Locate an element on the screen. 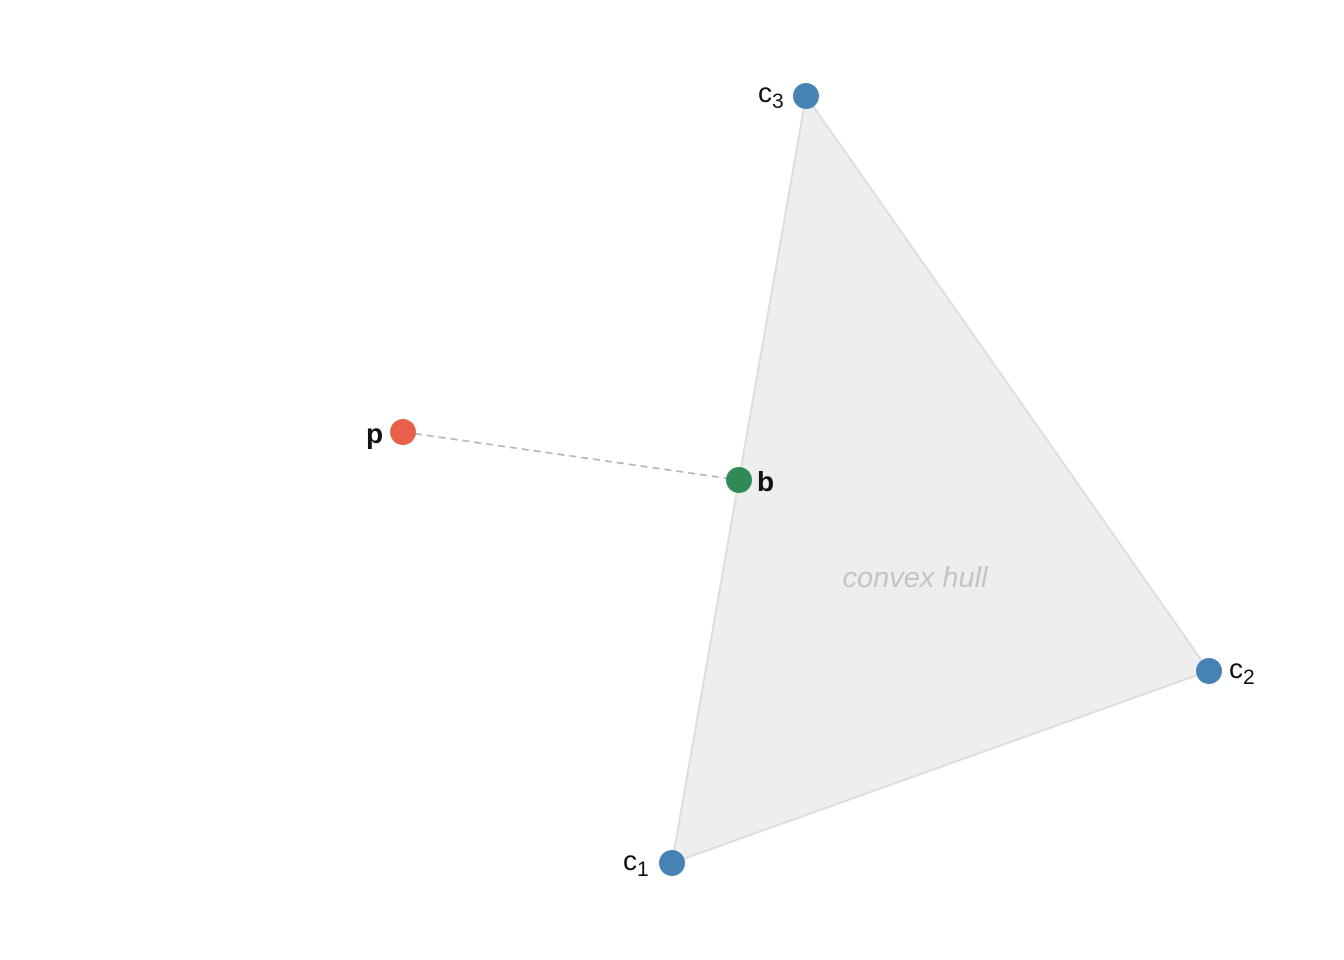 This screenshot has height=960, width=1344. vertex-c3-point is located at coordinates (806, 96).